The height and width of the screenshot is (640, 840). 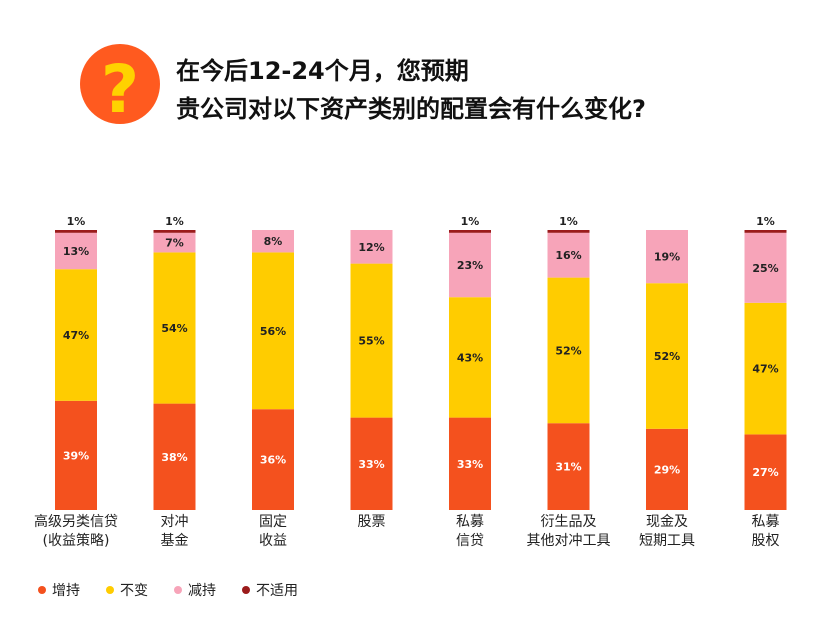 What do you see at coordinates (569, 541) in the screenshot?
I see `category-label: 其他对冲工具` at bounding box center [569, 541].